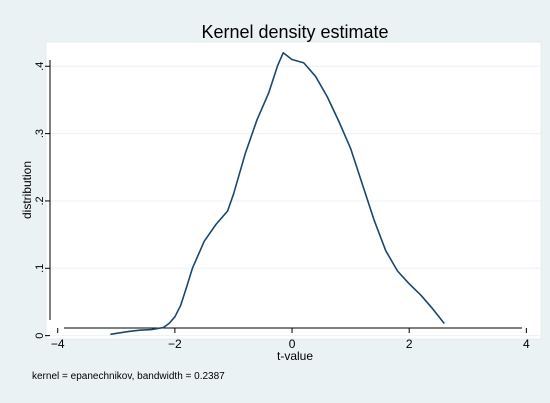 The width and height of the screenshot is (550, 403). What do you see at coordinates (526, 344) in the screenshot?
I see `x-tick-label: 4` at bounding box center [526, 344].